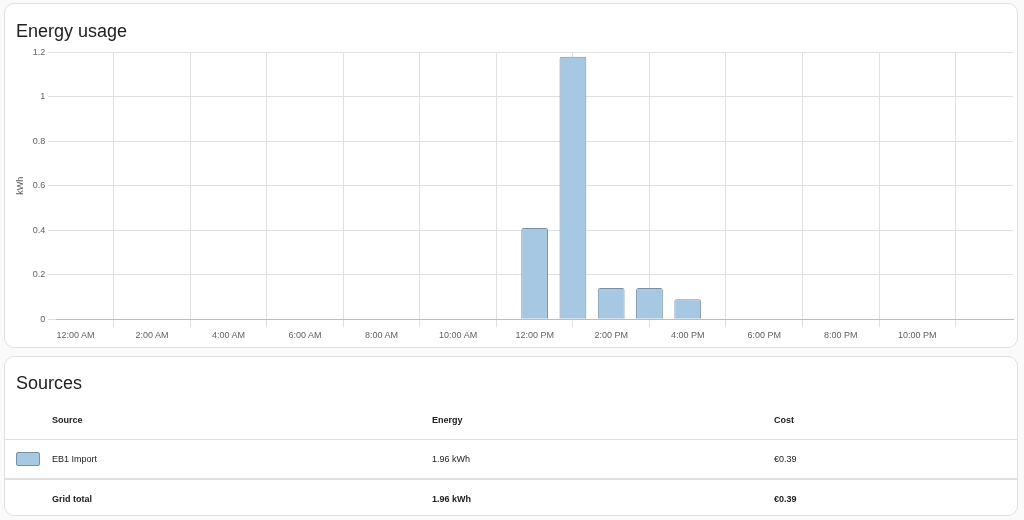  I want to click on y-tick-label: 0.6, so click(39, 185).